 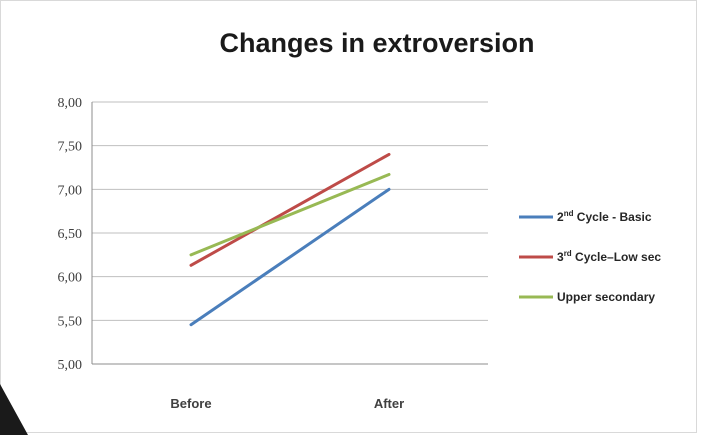 What do you see at coordinates (70, 278) in the screenshot?
I see `y-tick-label: 6,00` at bounding box center [70, 278].